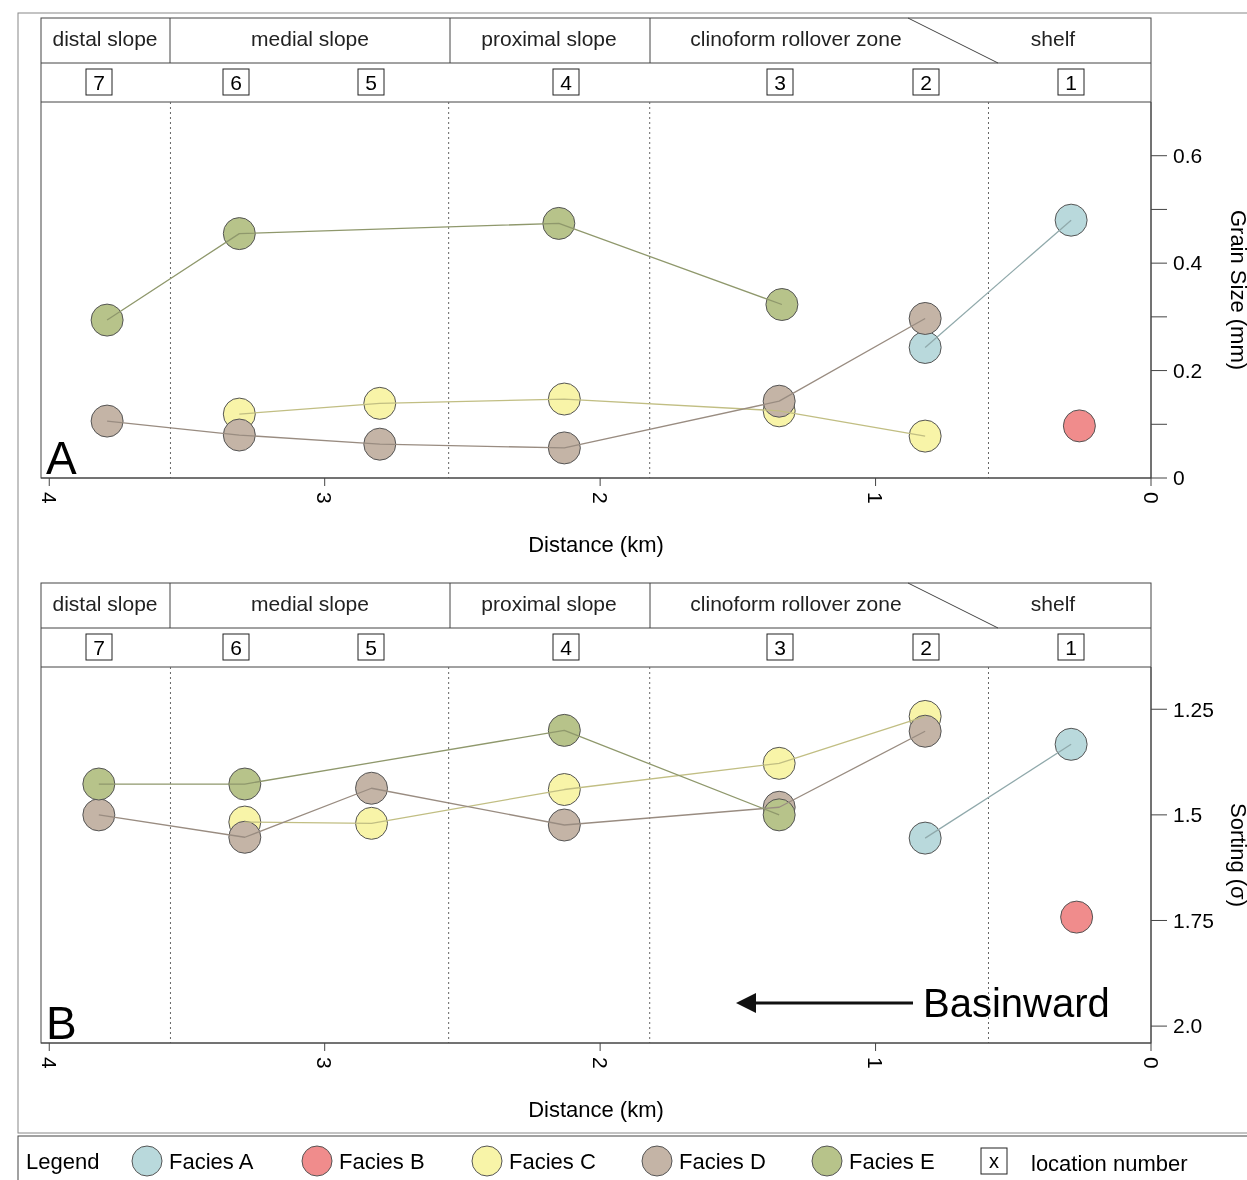  I want to click on text: location number, so click(1109, 1163).